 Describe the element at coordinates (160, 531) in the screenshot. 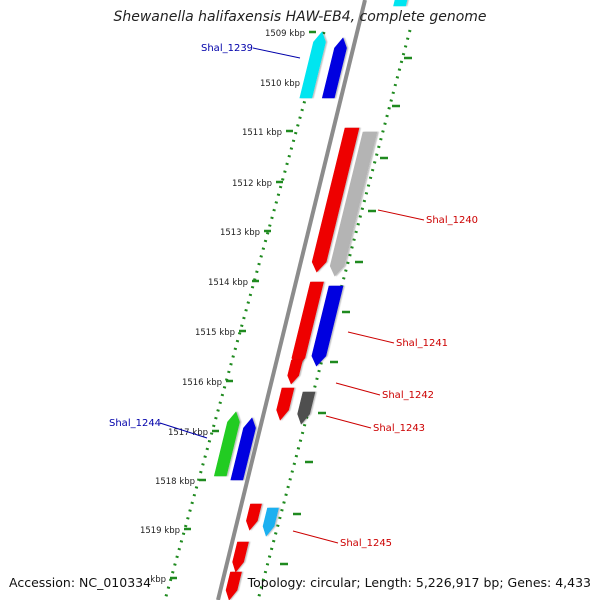

I see `kbp-label: 1519 kbp` at that location.